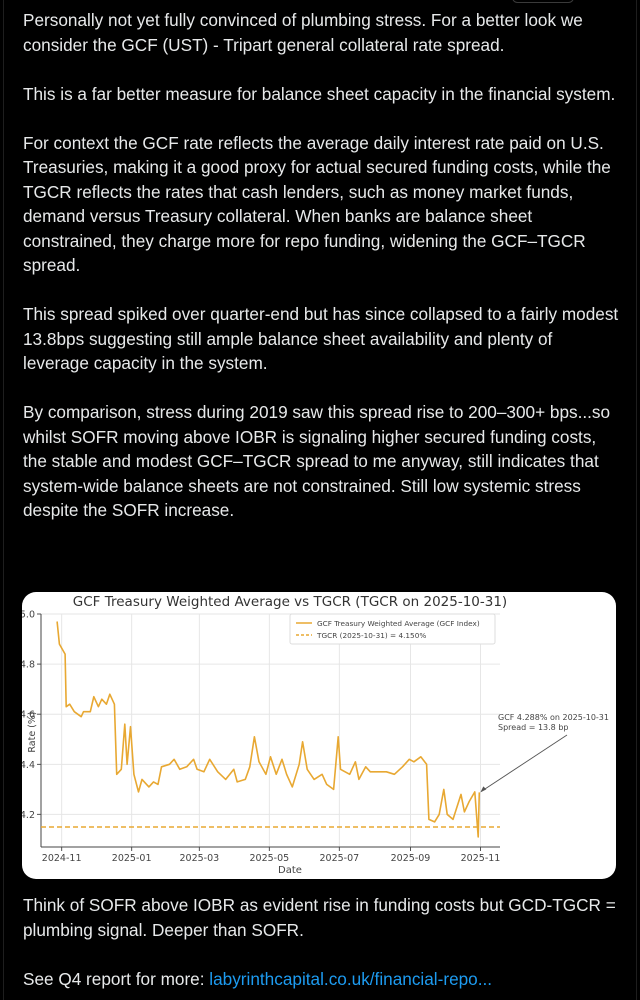 The height and width of the screenshot is (1000, 640). Describe the element at coordinates (524, 763) in the screenshot. I see `annotation-arrow` at that location.